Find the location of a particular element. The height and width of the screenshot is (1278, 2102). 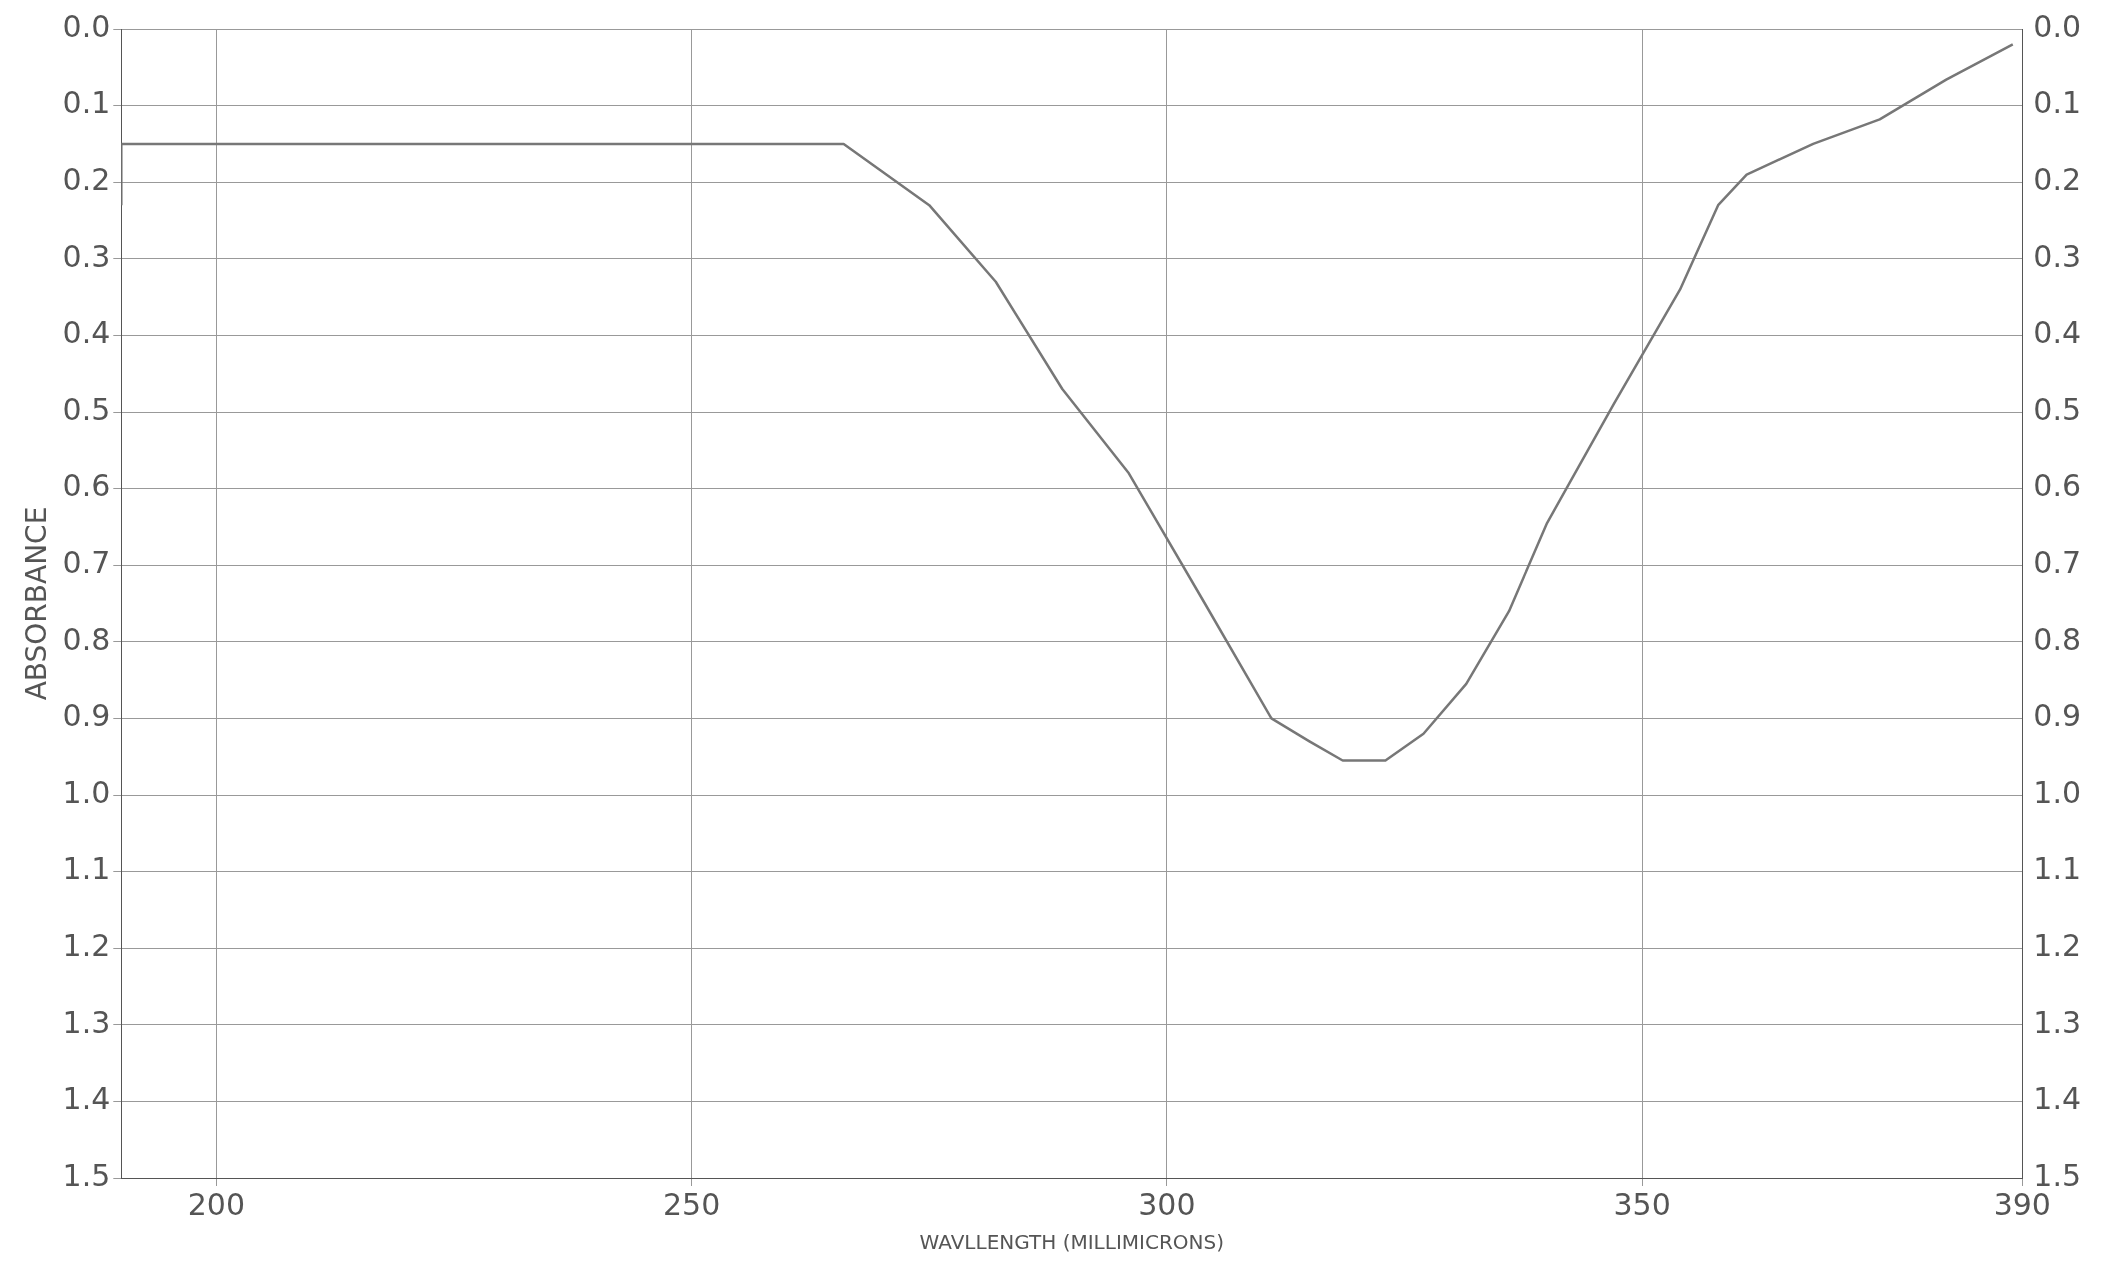

y2-tick-label: 0.0 is located at coordinates (2057, 26).